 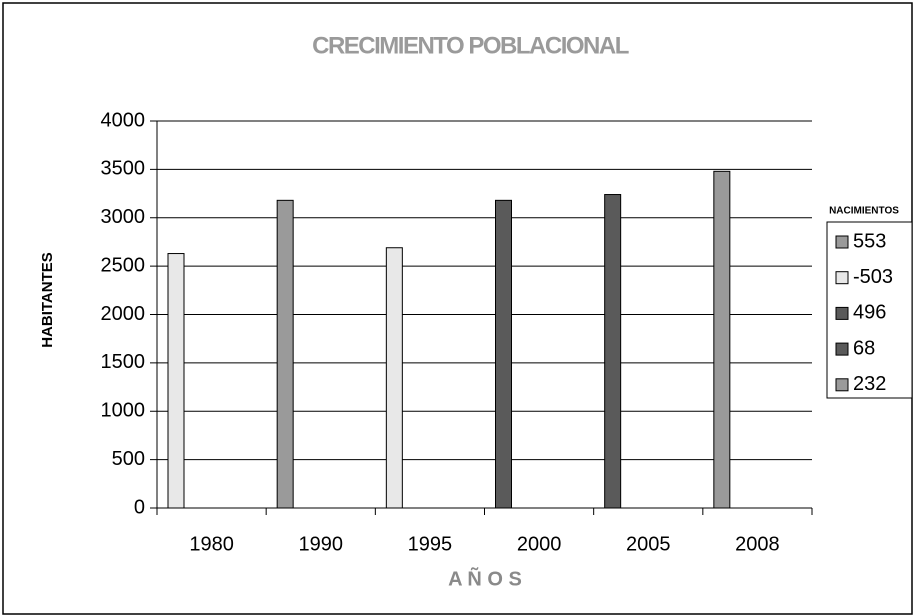 What do you see at coordinates (123, 169) in the screenshot?
I see `y-tick-label: 3500` at bounding box center [123, 169].